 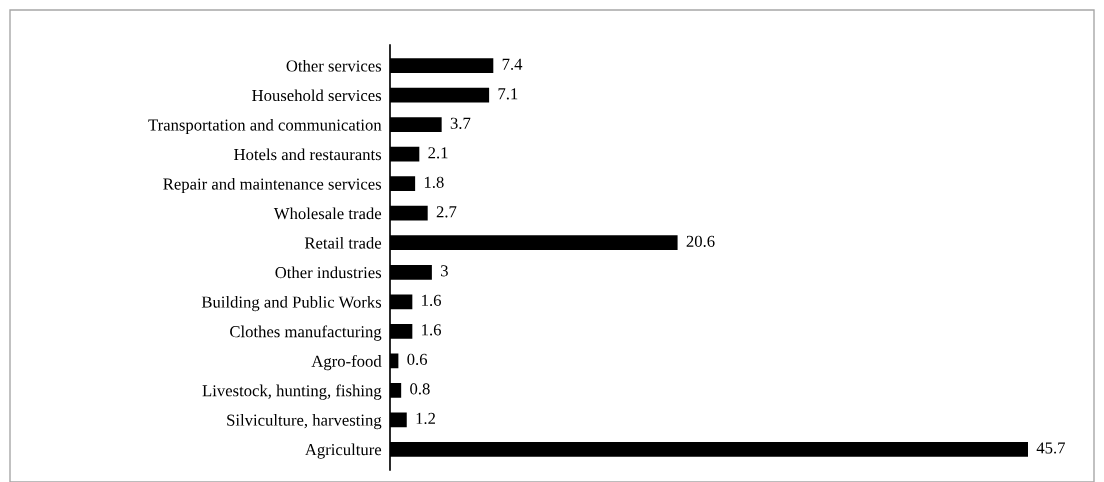 I want to click on data-label: 2.1, so click(x=438, y=153).